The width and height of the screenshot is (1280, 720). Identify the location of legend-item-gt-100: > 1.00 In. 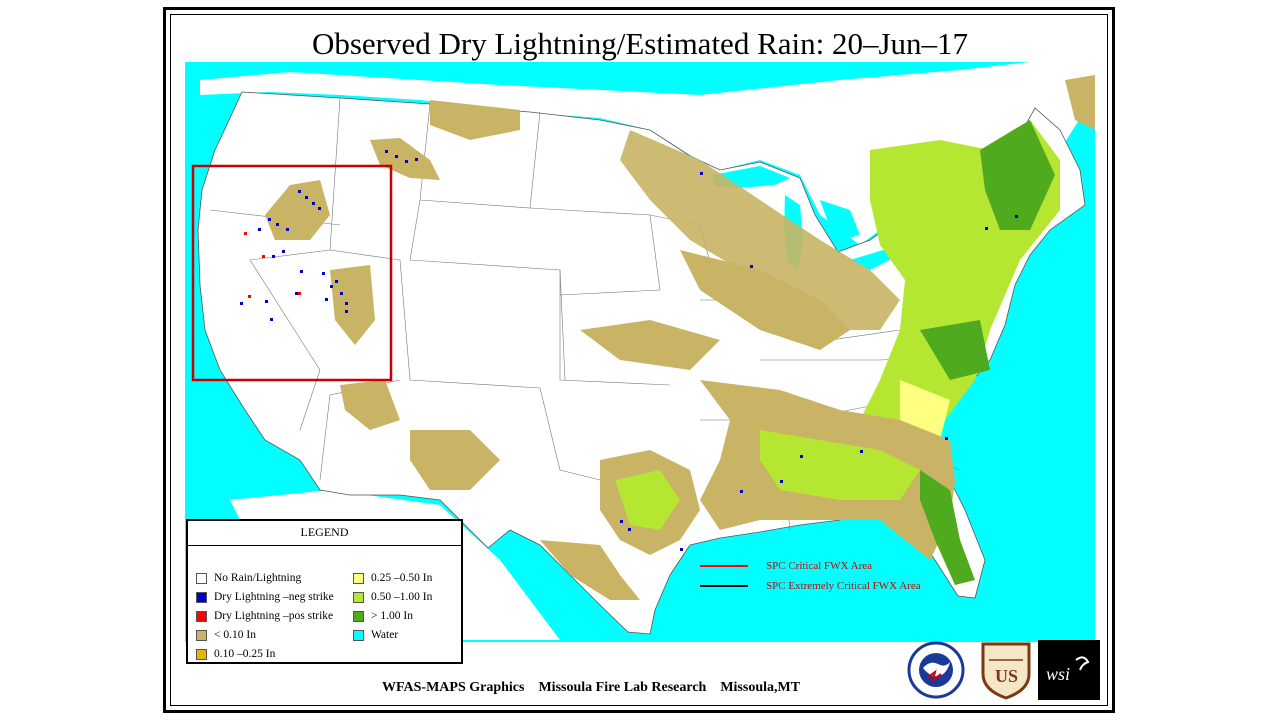
(383, 616).